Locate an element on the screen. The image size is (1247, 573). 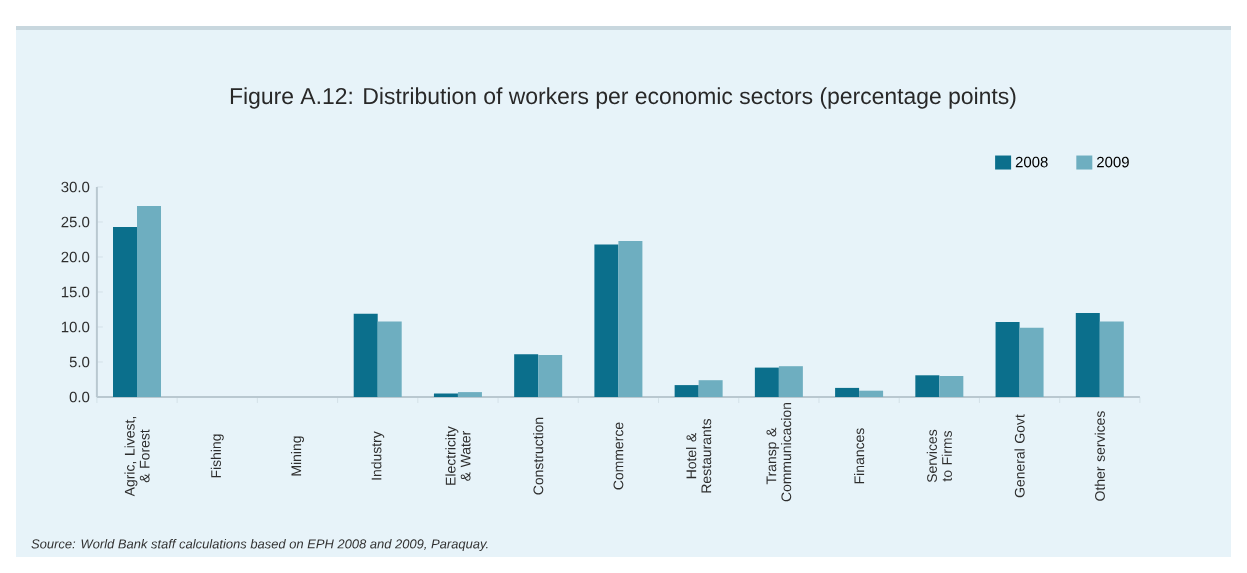
x-tick-label: Mining is located at coordinates (297, 456).